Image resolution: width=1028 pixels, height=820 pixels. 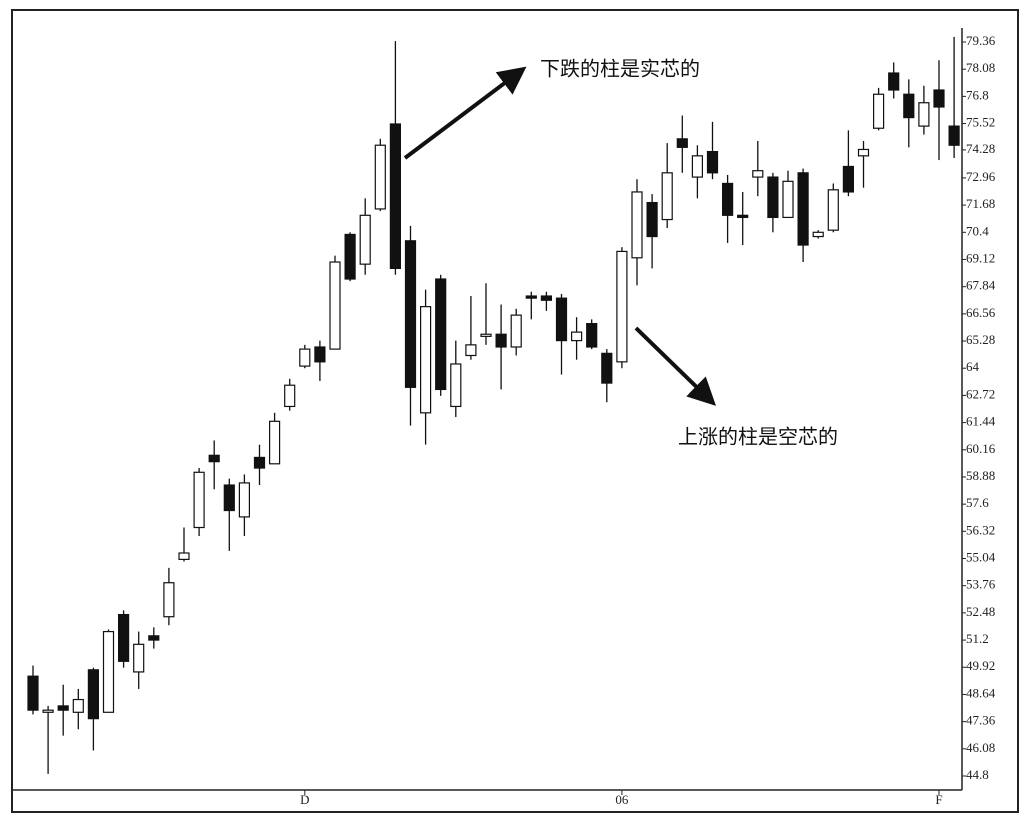 What do you see at coordinates (981, 584) in the screenshot?
I see `y-tick-label: 53.76` at bounding box center [981, 584].